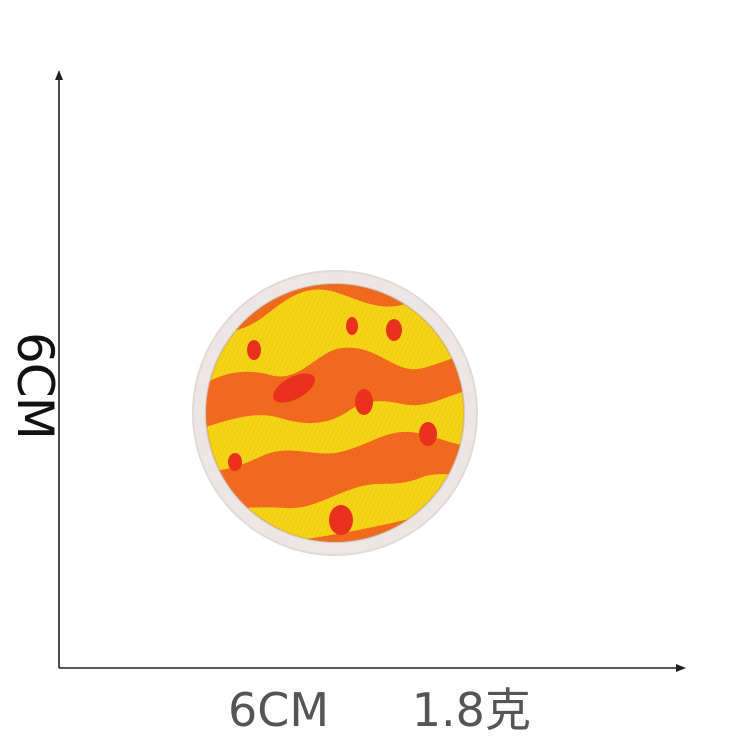  Describe the element at coordinates (279, 710) in the screenshot. I see `width-dimension-label: 6CM` at that location.